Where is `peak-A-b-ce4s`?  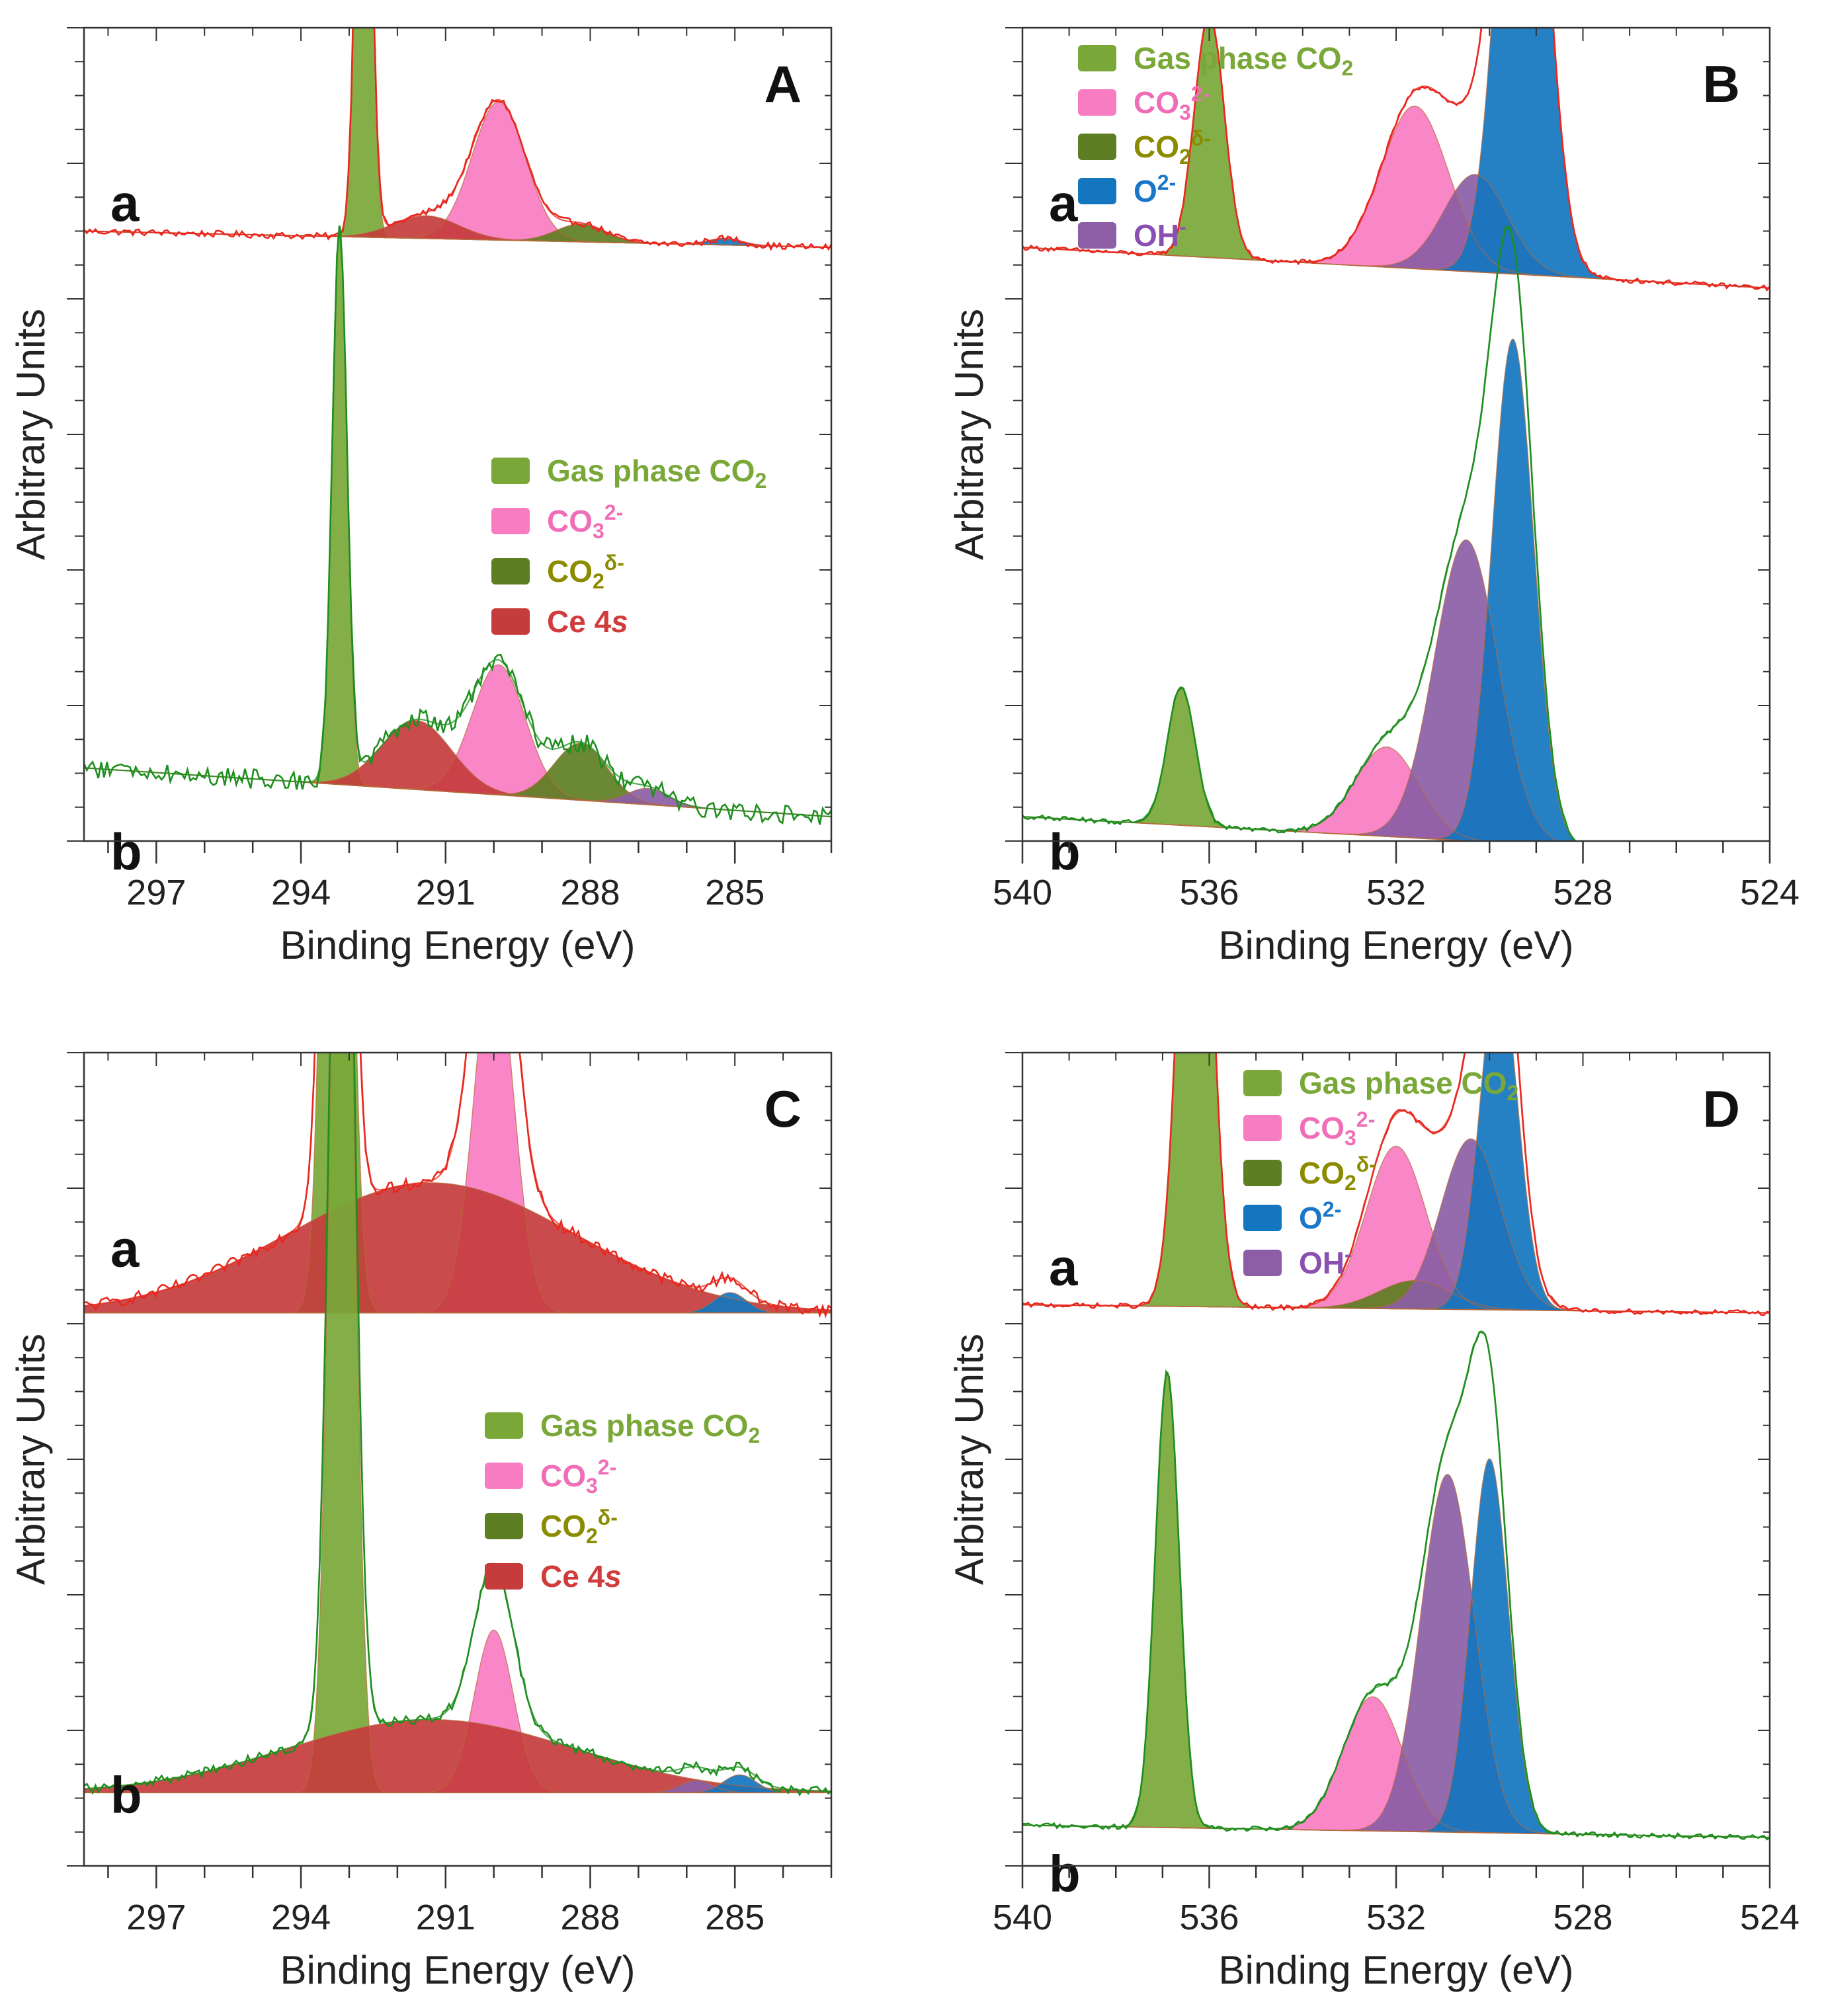
peak-A-b-ce4s is located at coordinates (457, 768).